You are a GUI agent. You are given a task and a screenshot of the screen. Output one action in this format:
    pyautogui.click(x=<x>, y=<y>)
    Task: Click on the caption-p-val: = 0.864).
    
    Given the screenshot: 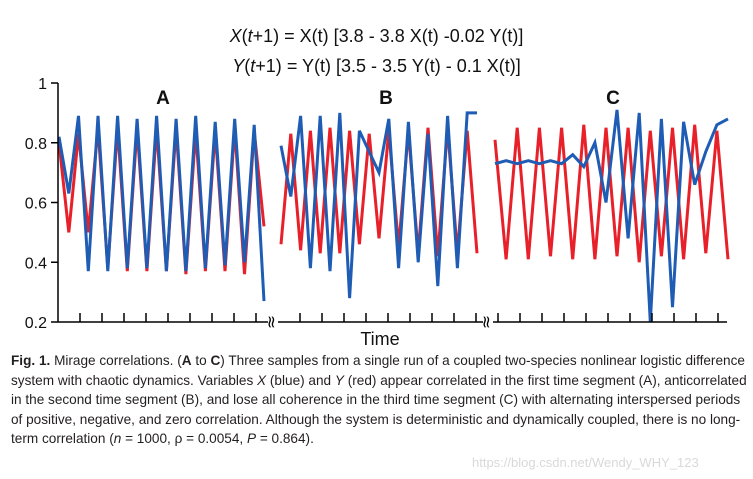 What is the action you would take?
    pyautogui.click(x=285, y=439)
    